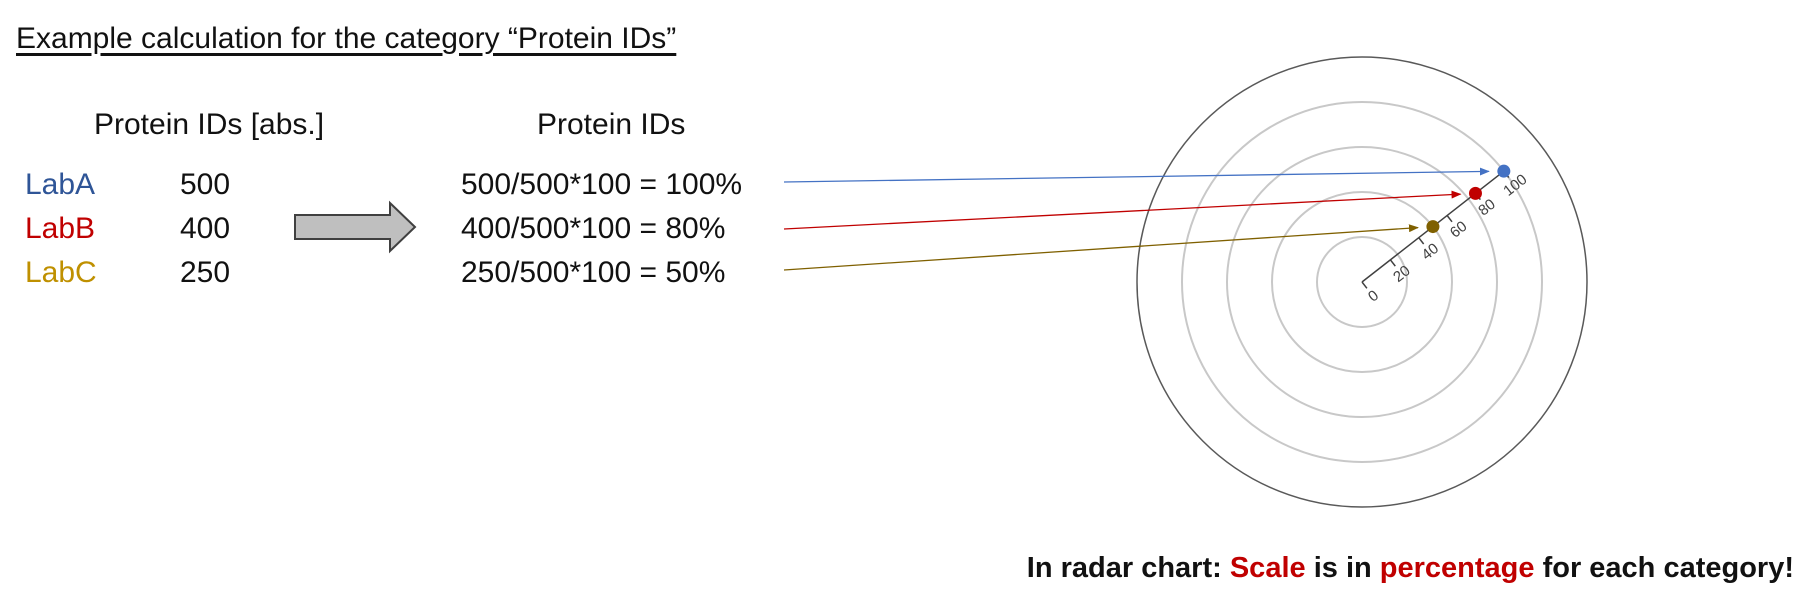 The width and height of the screenshot is (1810, 606). I want to click on footer-scale: Scale, so click(1267, 568).